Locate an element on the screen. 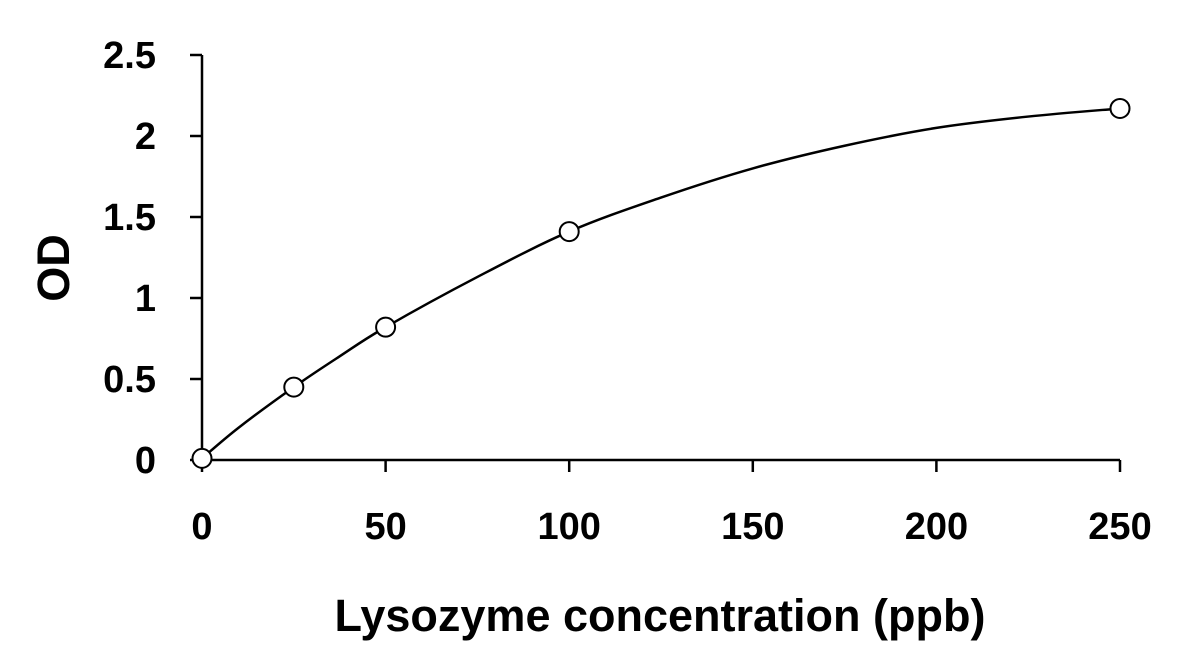  y-tick-label: 2.5 is located at coordinates (129, 56).